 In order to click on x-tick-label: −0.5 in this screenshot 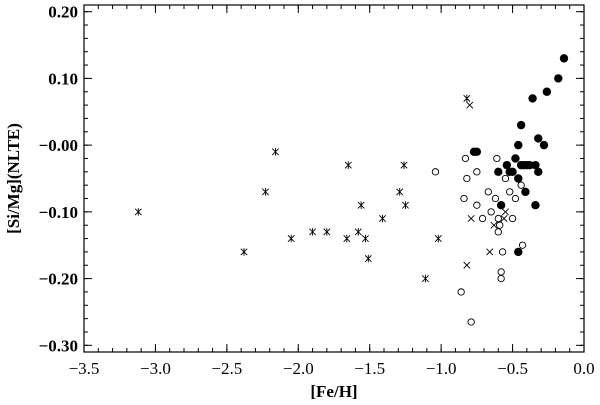, I will do `click(512, 368)`.